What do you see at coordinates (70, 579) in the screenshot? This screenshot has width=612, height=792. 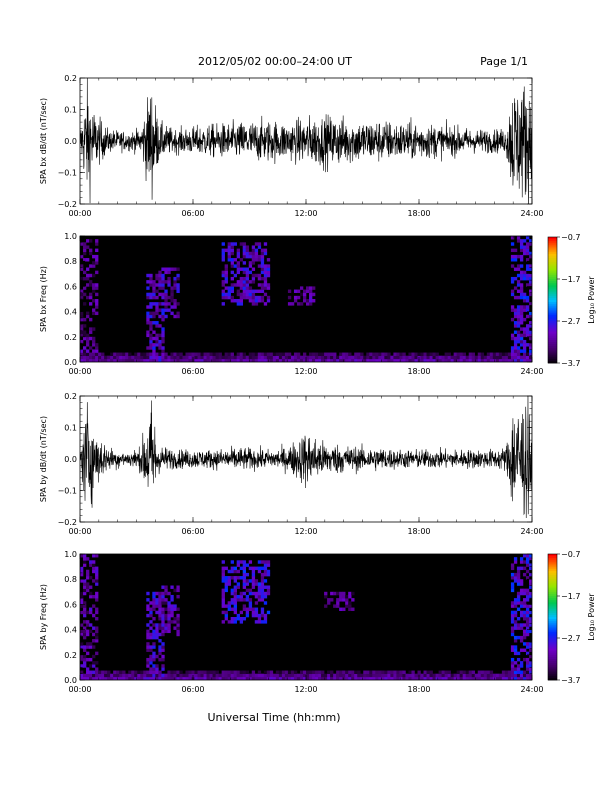 I see `panel-4-ytick-label: 0.8` at bounding box center [70, 579].